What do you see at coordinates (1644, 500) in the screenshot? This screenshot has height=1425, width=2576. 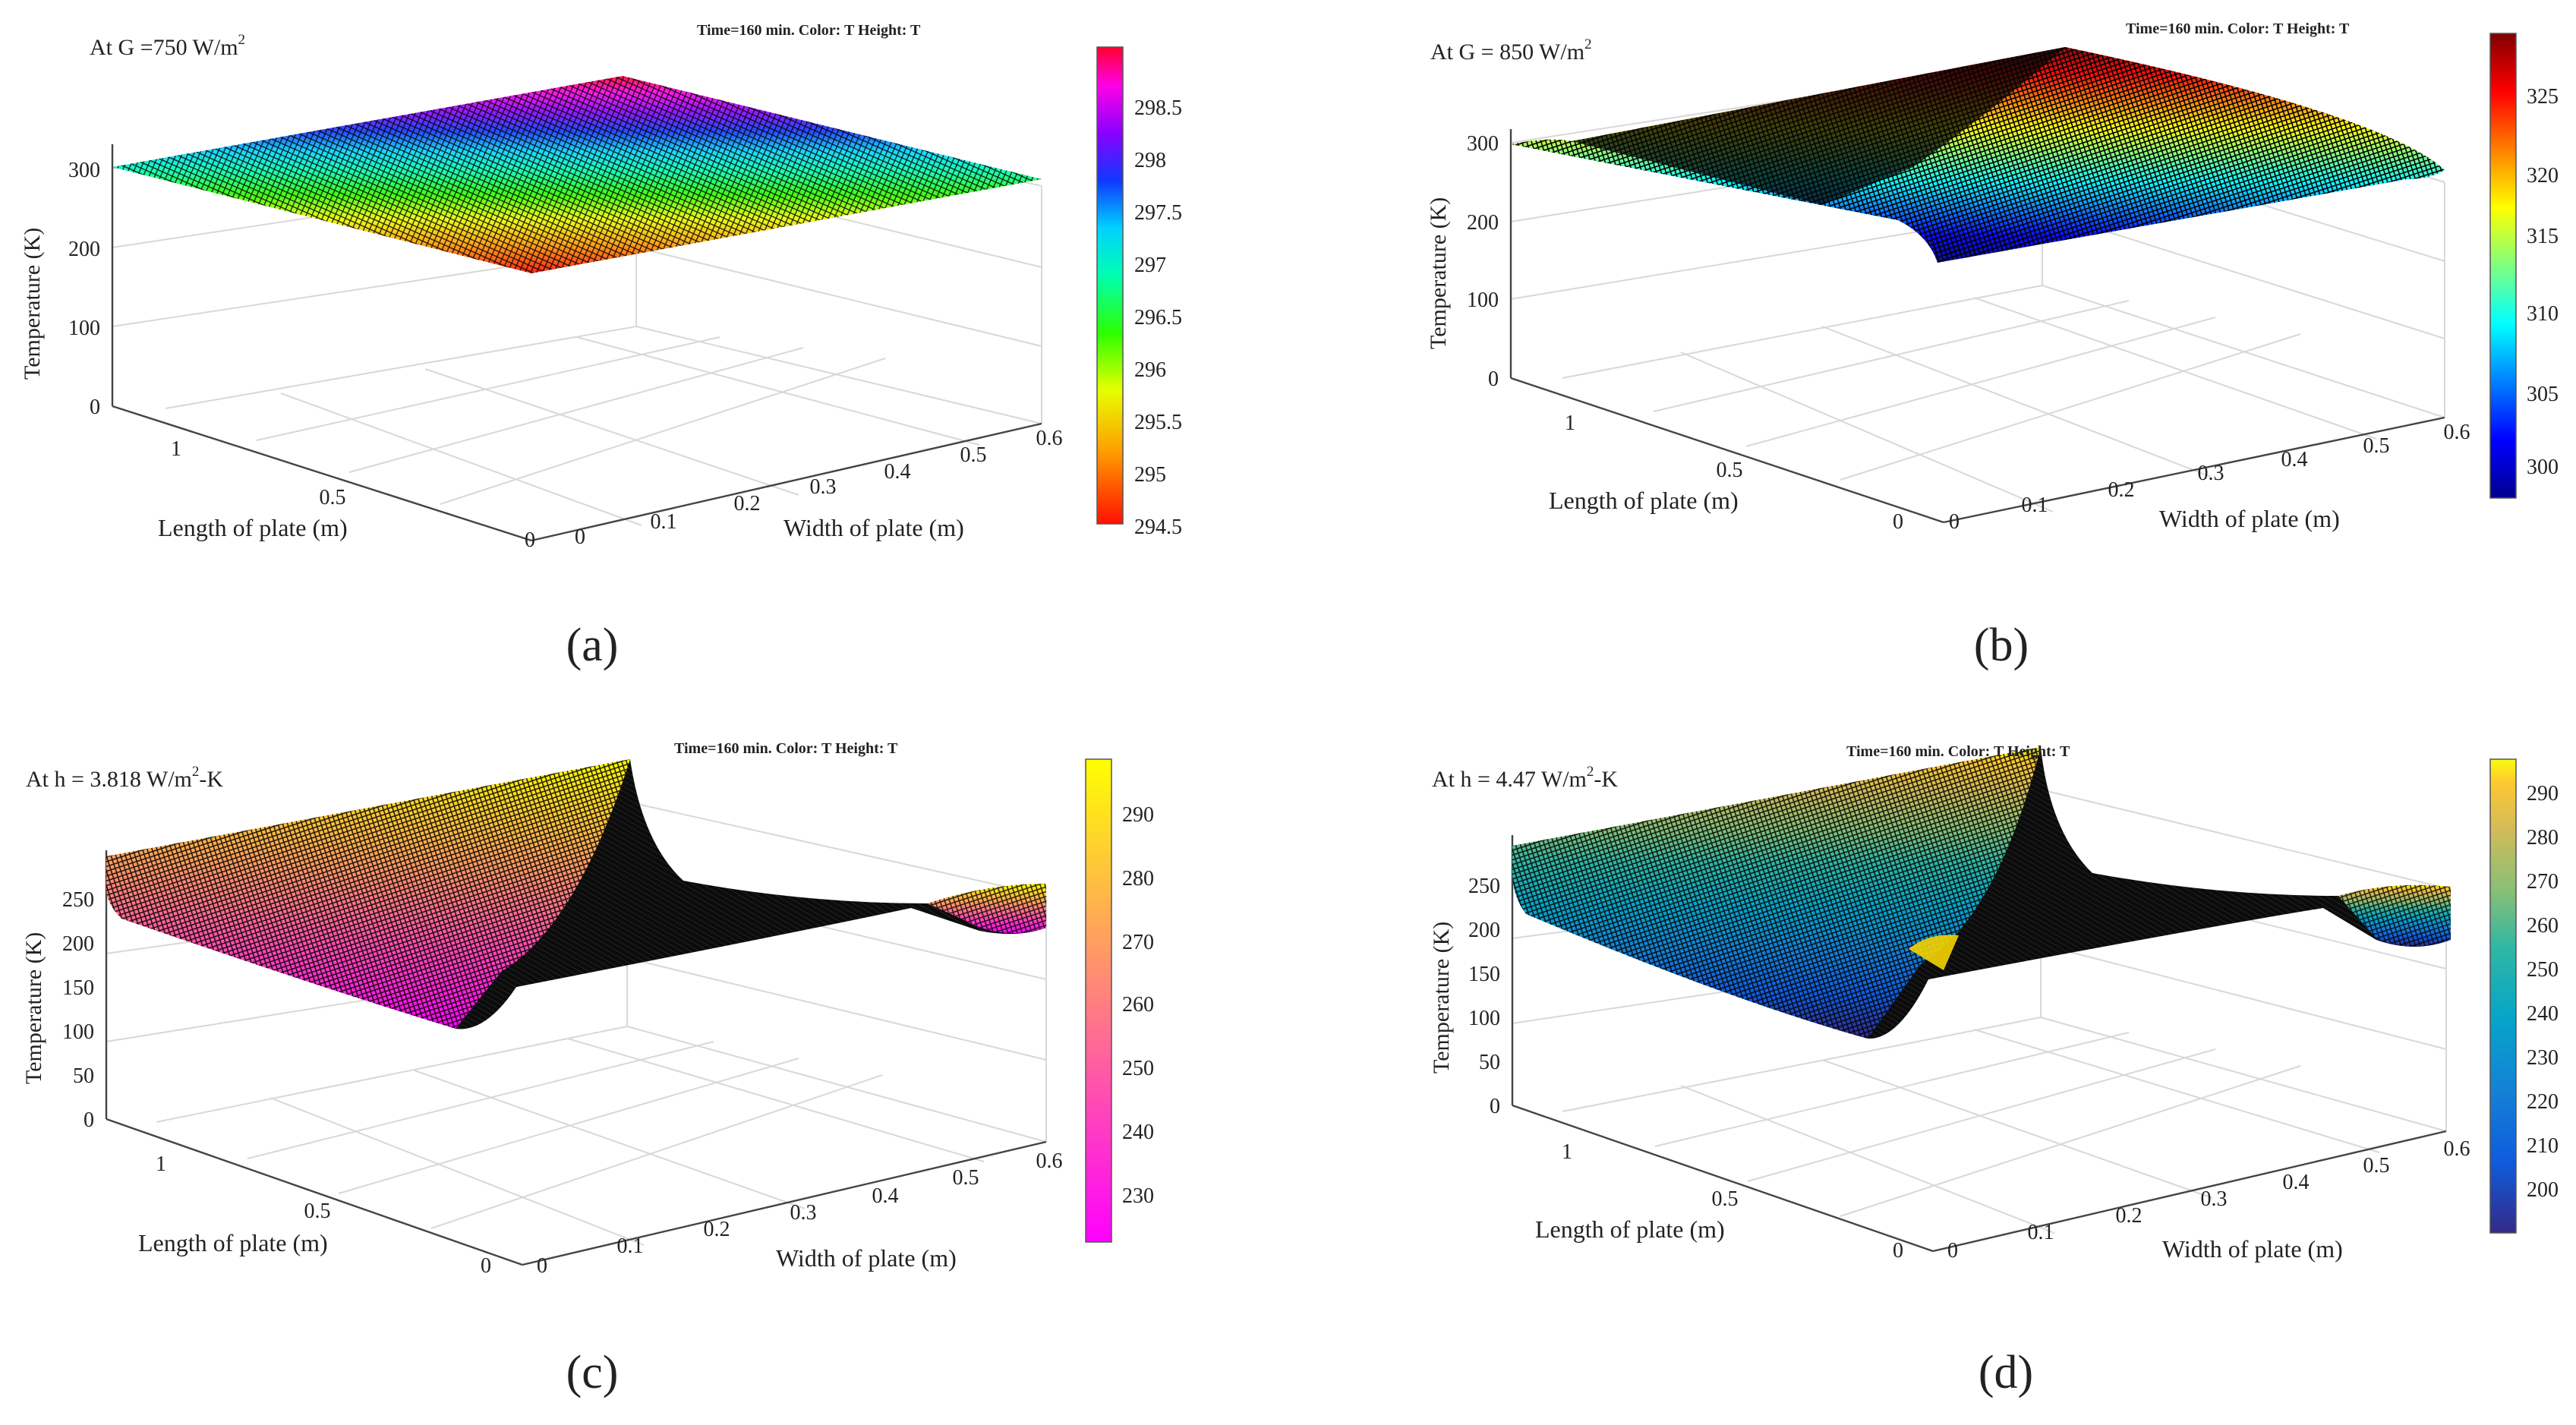 I see `panel-b-xlabel: Length of plate (m)` at bounding box center [1644, 500].